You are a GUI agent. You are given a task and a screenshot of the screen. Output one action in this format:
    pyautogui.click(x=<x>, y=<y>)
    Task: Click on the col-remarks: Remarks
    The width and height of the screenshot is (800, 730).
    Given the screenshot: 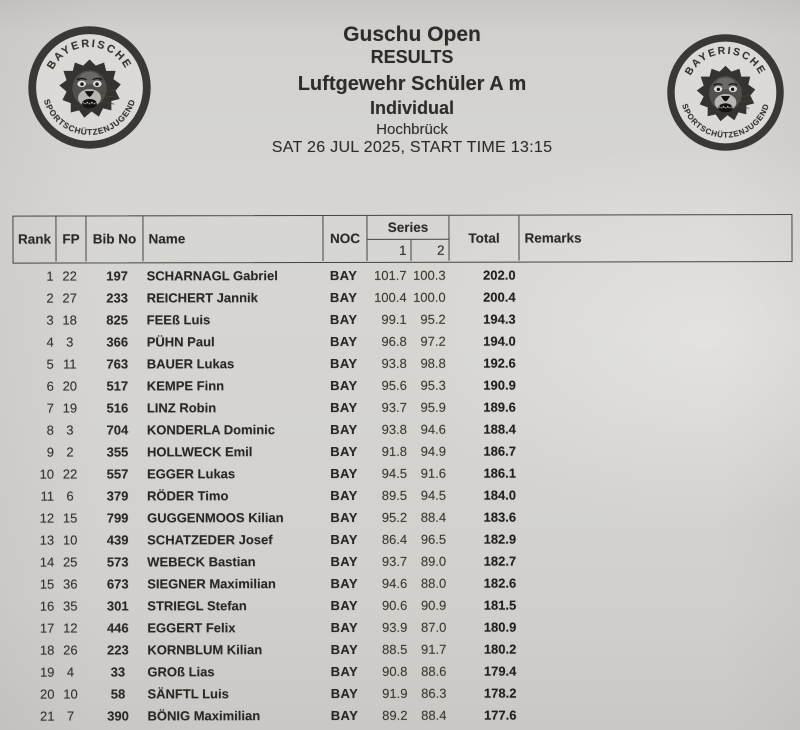 What is the action you would take?
    pyautogui.click(x=654, y=238)
    